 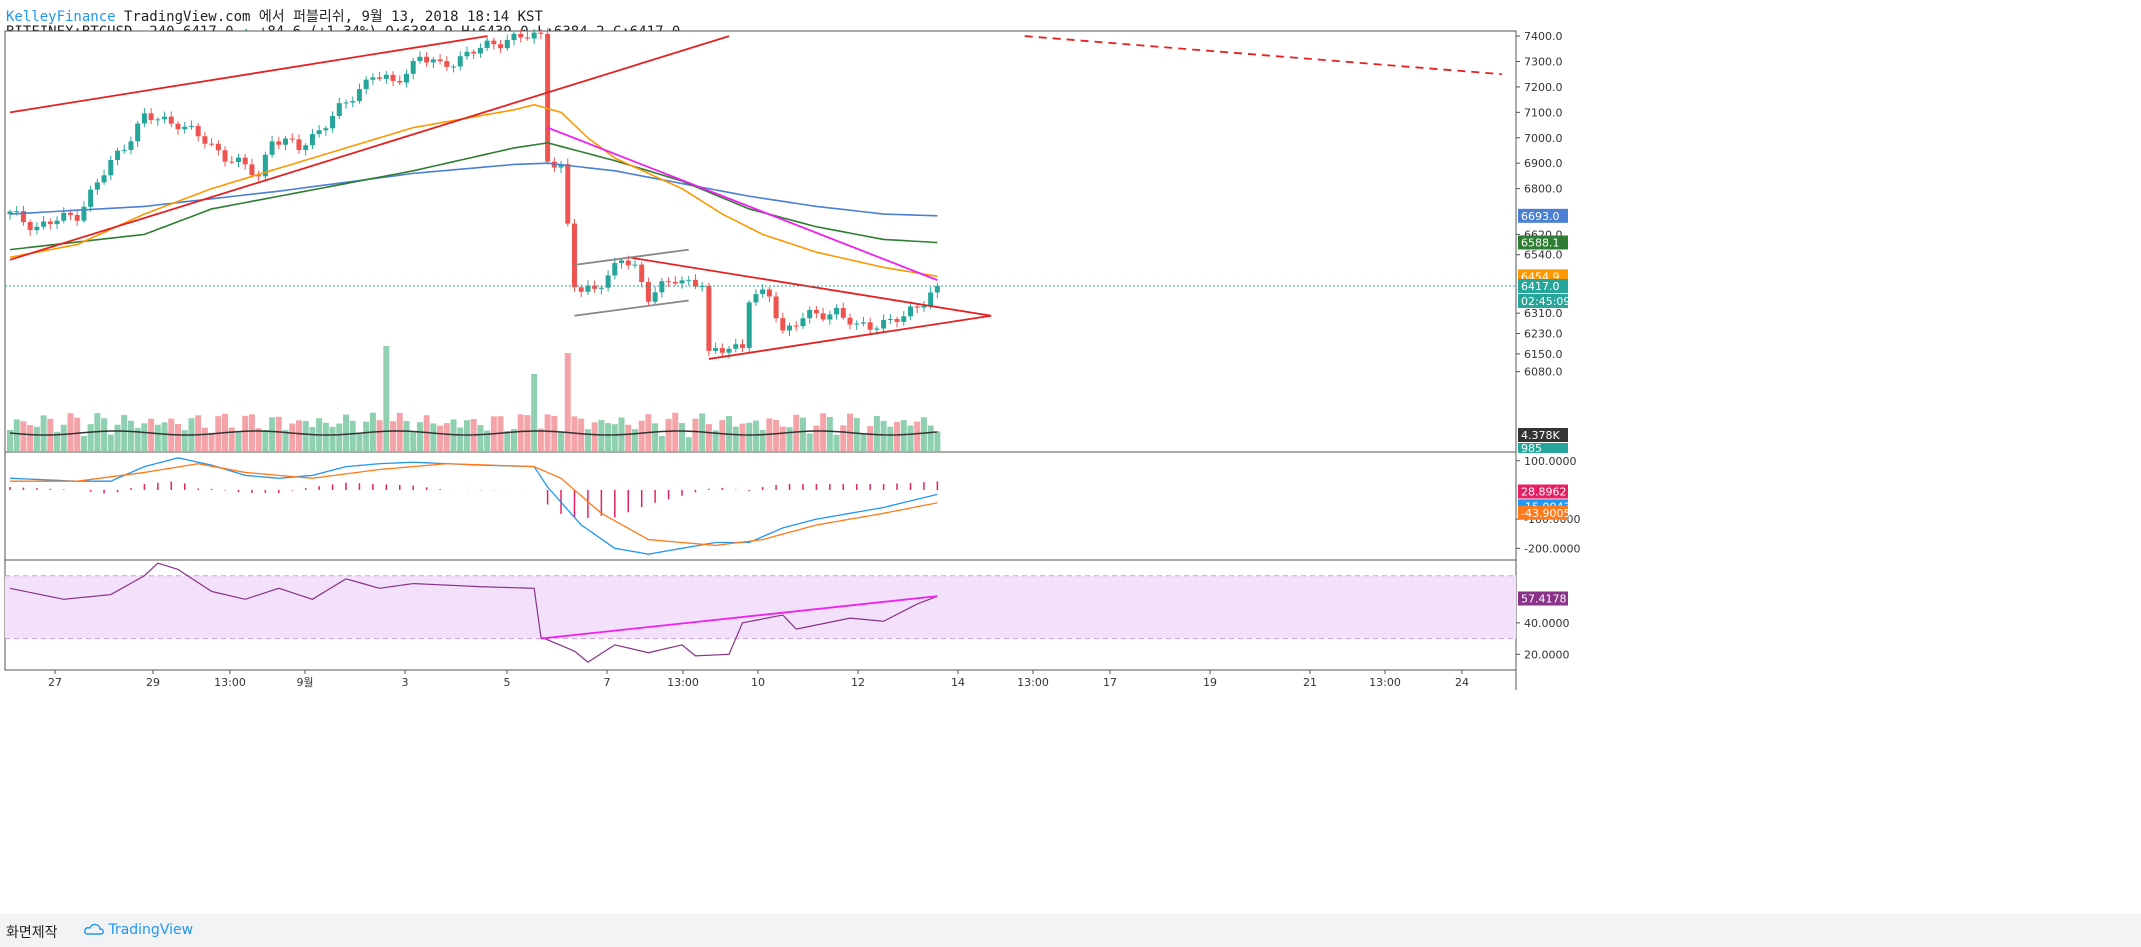 I want to click on time-tick-label: 7, so click(x=607, y=682).